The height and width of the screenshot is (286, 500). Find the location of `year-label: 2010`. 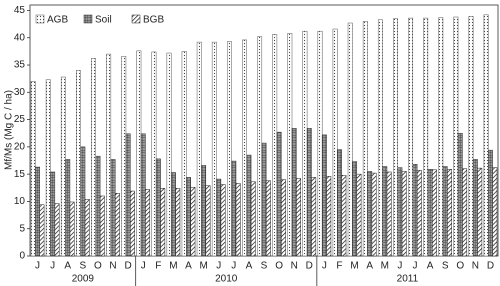

year-label: 2010 is located at coordinates (226, 279).